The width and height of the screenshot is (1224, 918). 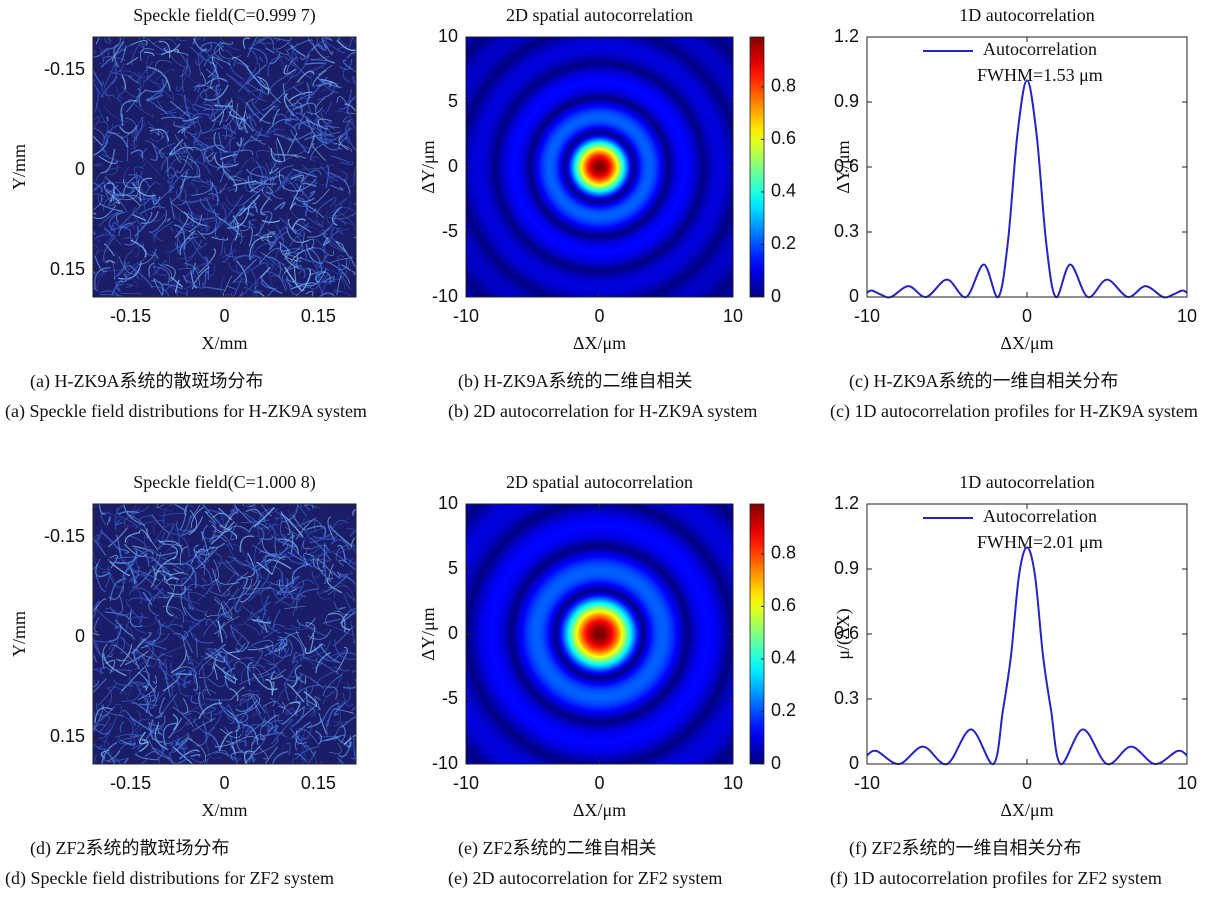 I want to click on plot-area, so click(x=224, y=167).